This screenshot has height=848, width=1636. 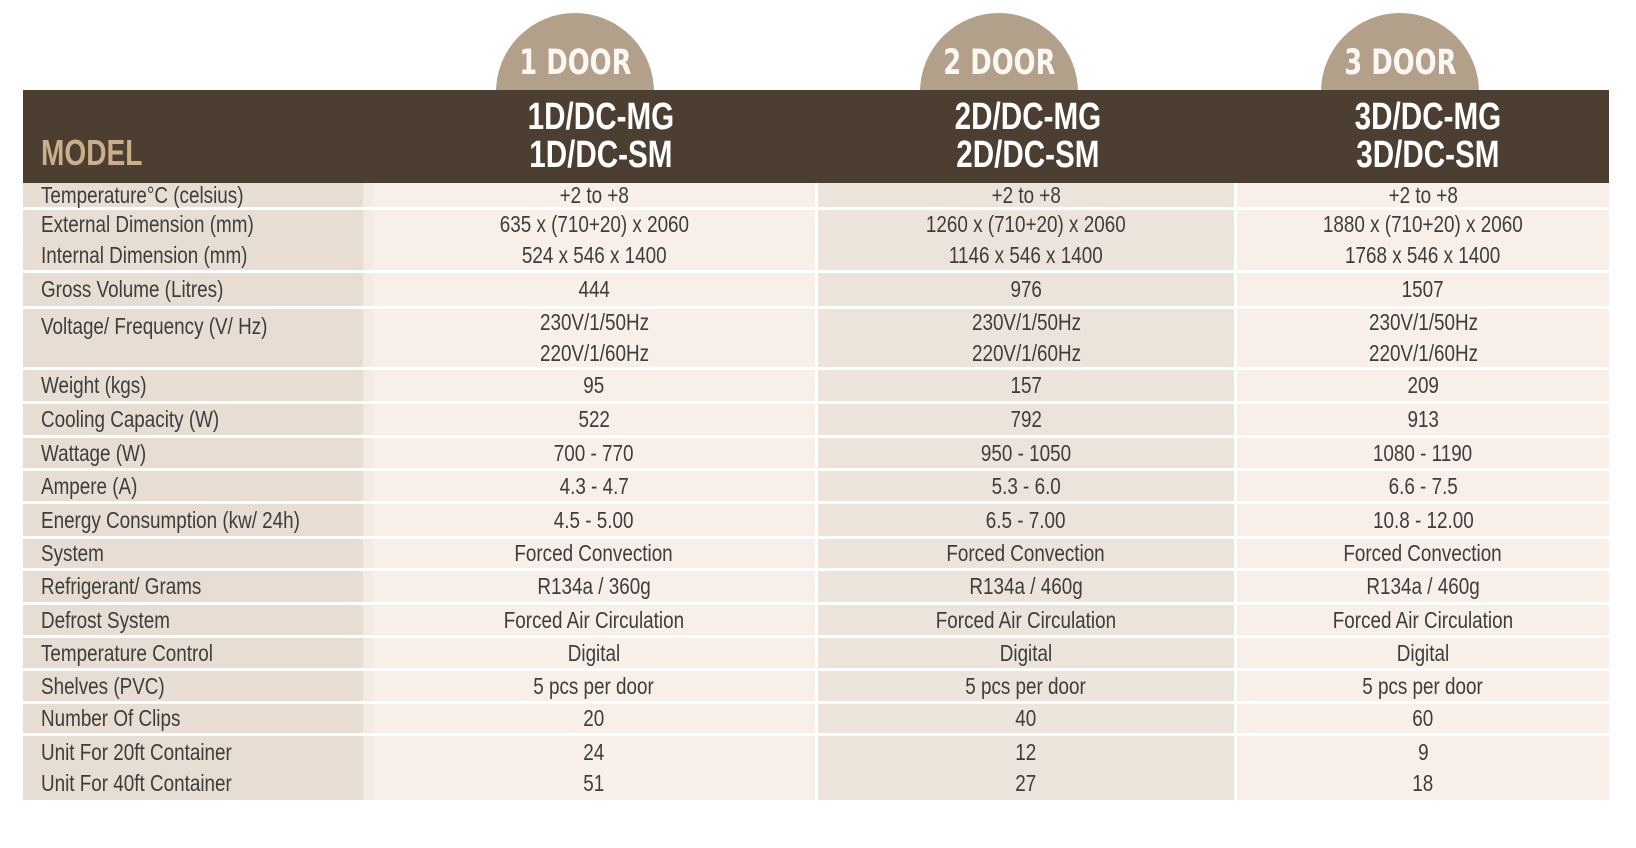 What do you see at coordinates (601, 155) in the screenshot?
I see `model-code: 1D/DC-SM` at bounding box center [601, 155].